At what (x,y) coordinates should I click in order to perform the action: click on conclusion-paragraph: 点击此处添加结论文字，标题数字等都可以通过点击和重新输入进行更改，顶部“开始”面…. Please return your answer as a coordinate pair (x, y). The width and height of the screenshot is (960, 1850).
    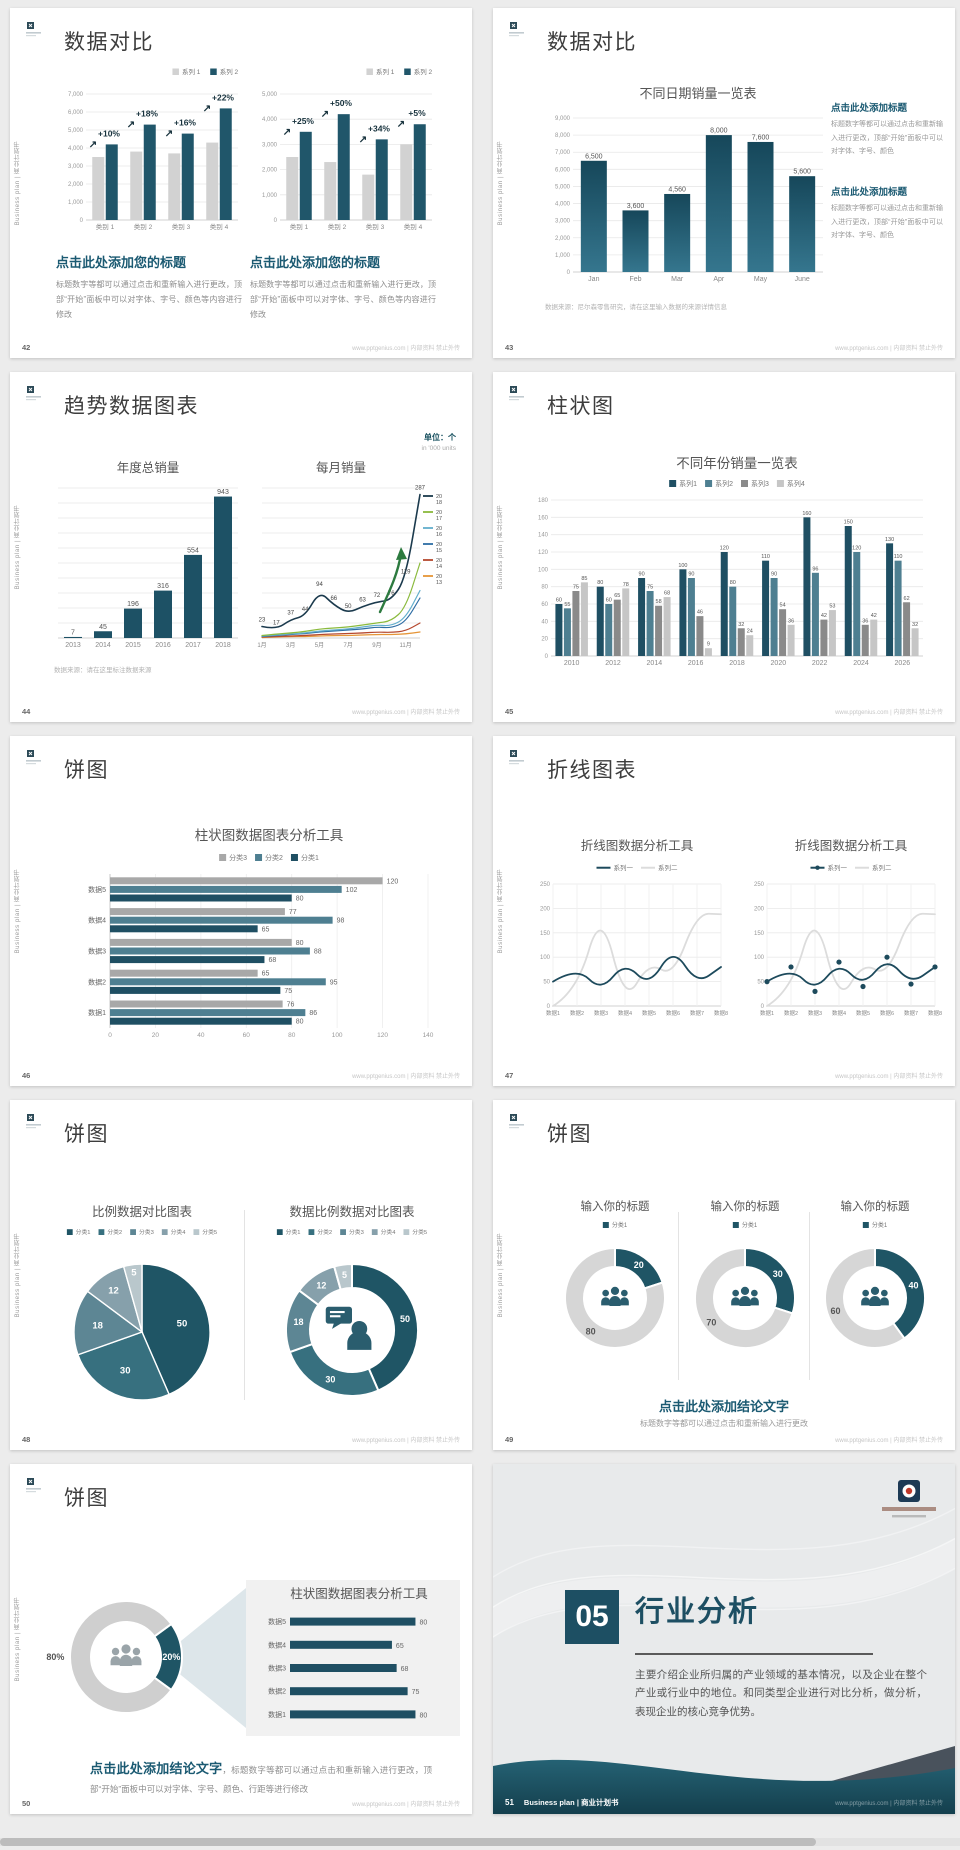
    Looking at the image, I should click on (261, 1777).